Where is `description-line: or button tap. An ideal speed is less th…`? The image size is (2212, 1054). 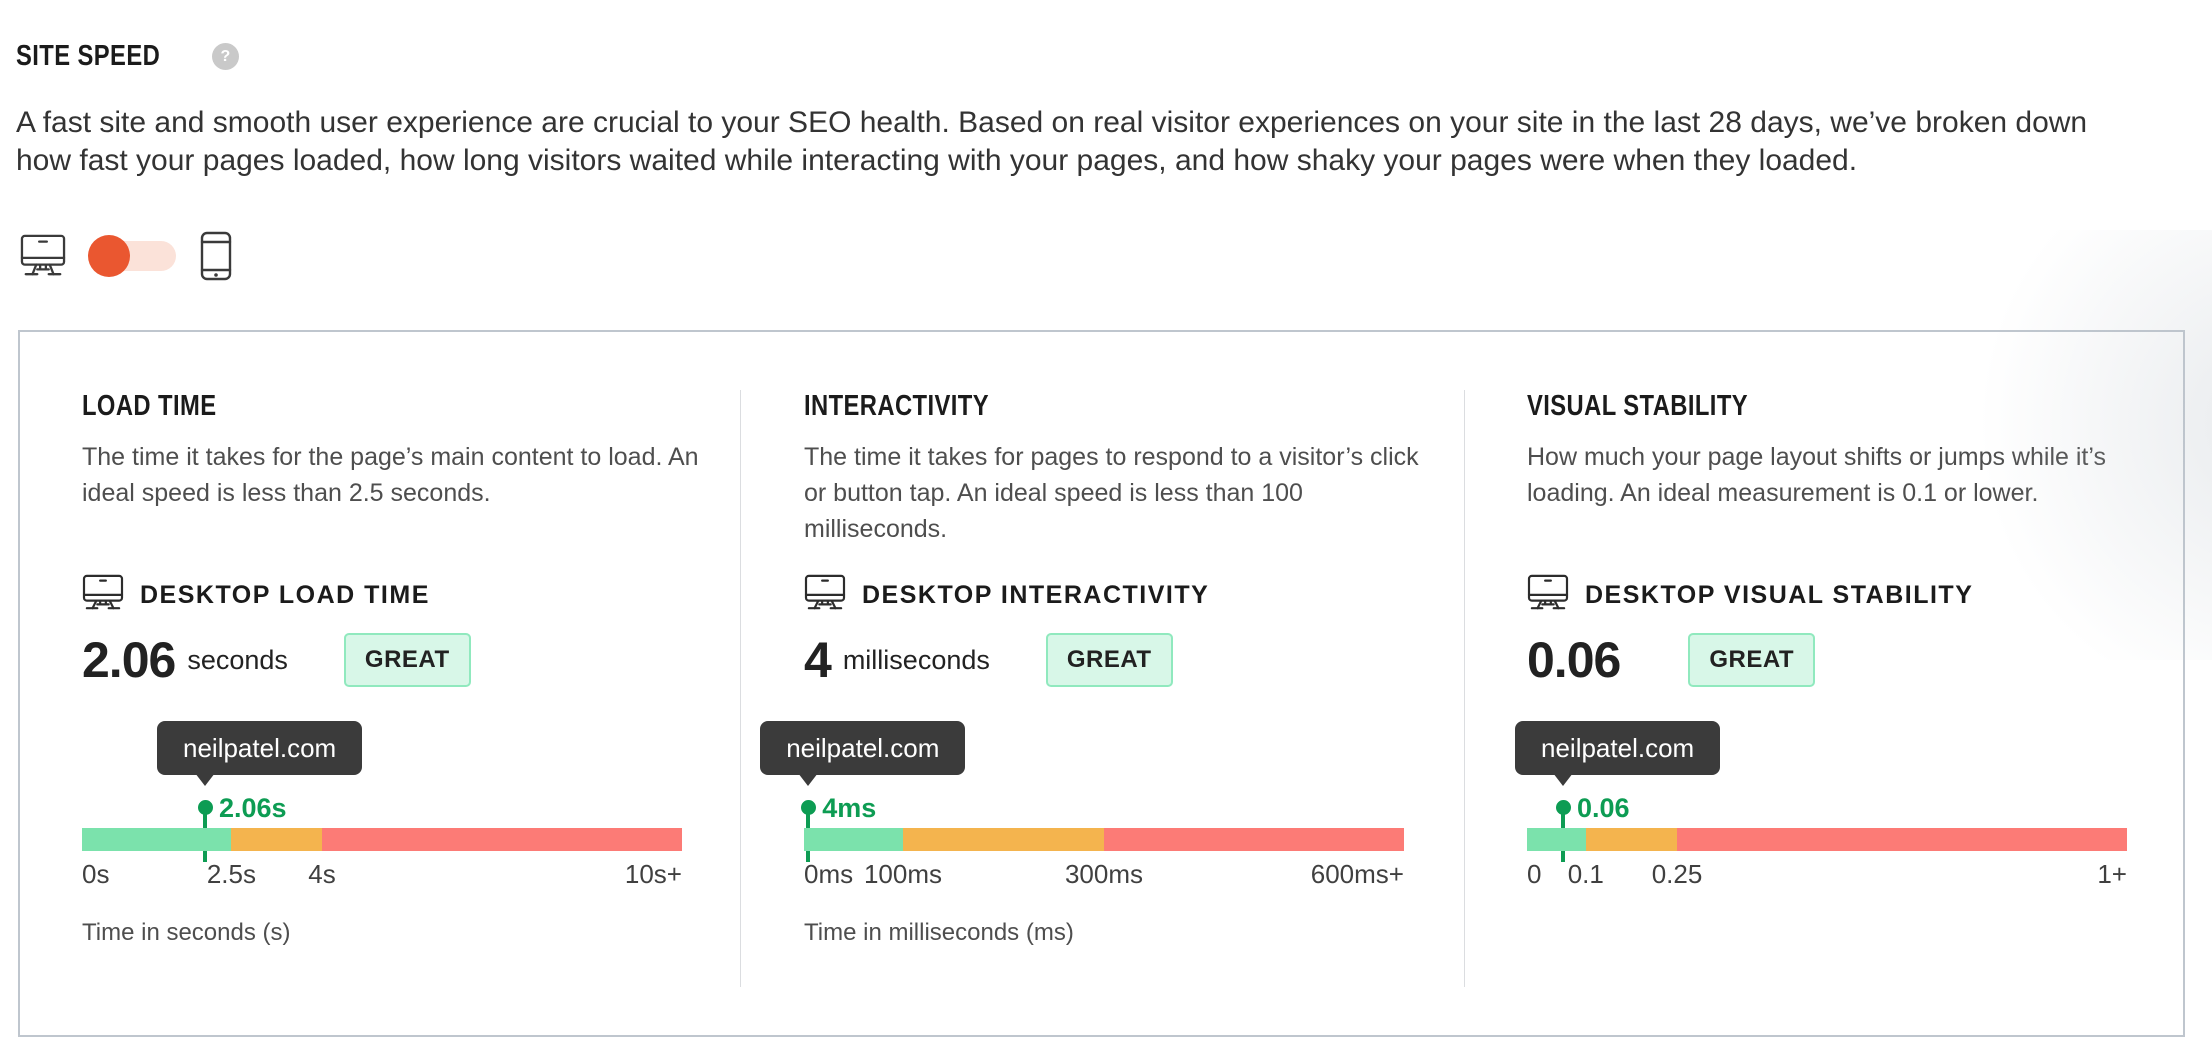 description-line: or button tap. An ideal speed is less th… is located at coordinates (1053, 493).